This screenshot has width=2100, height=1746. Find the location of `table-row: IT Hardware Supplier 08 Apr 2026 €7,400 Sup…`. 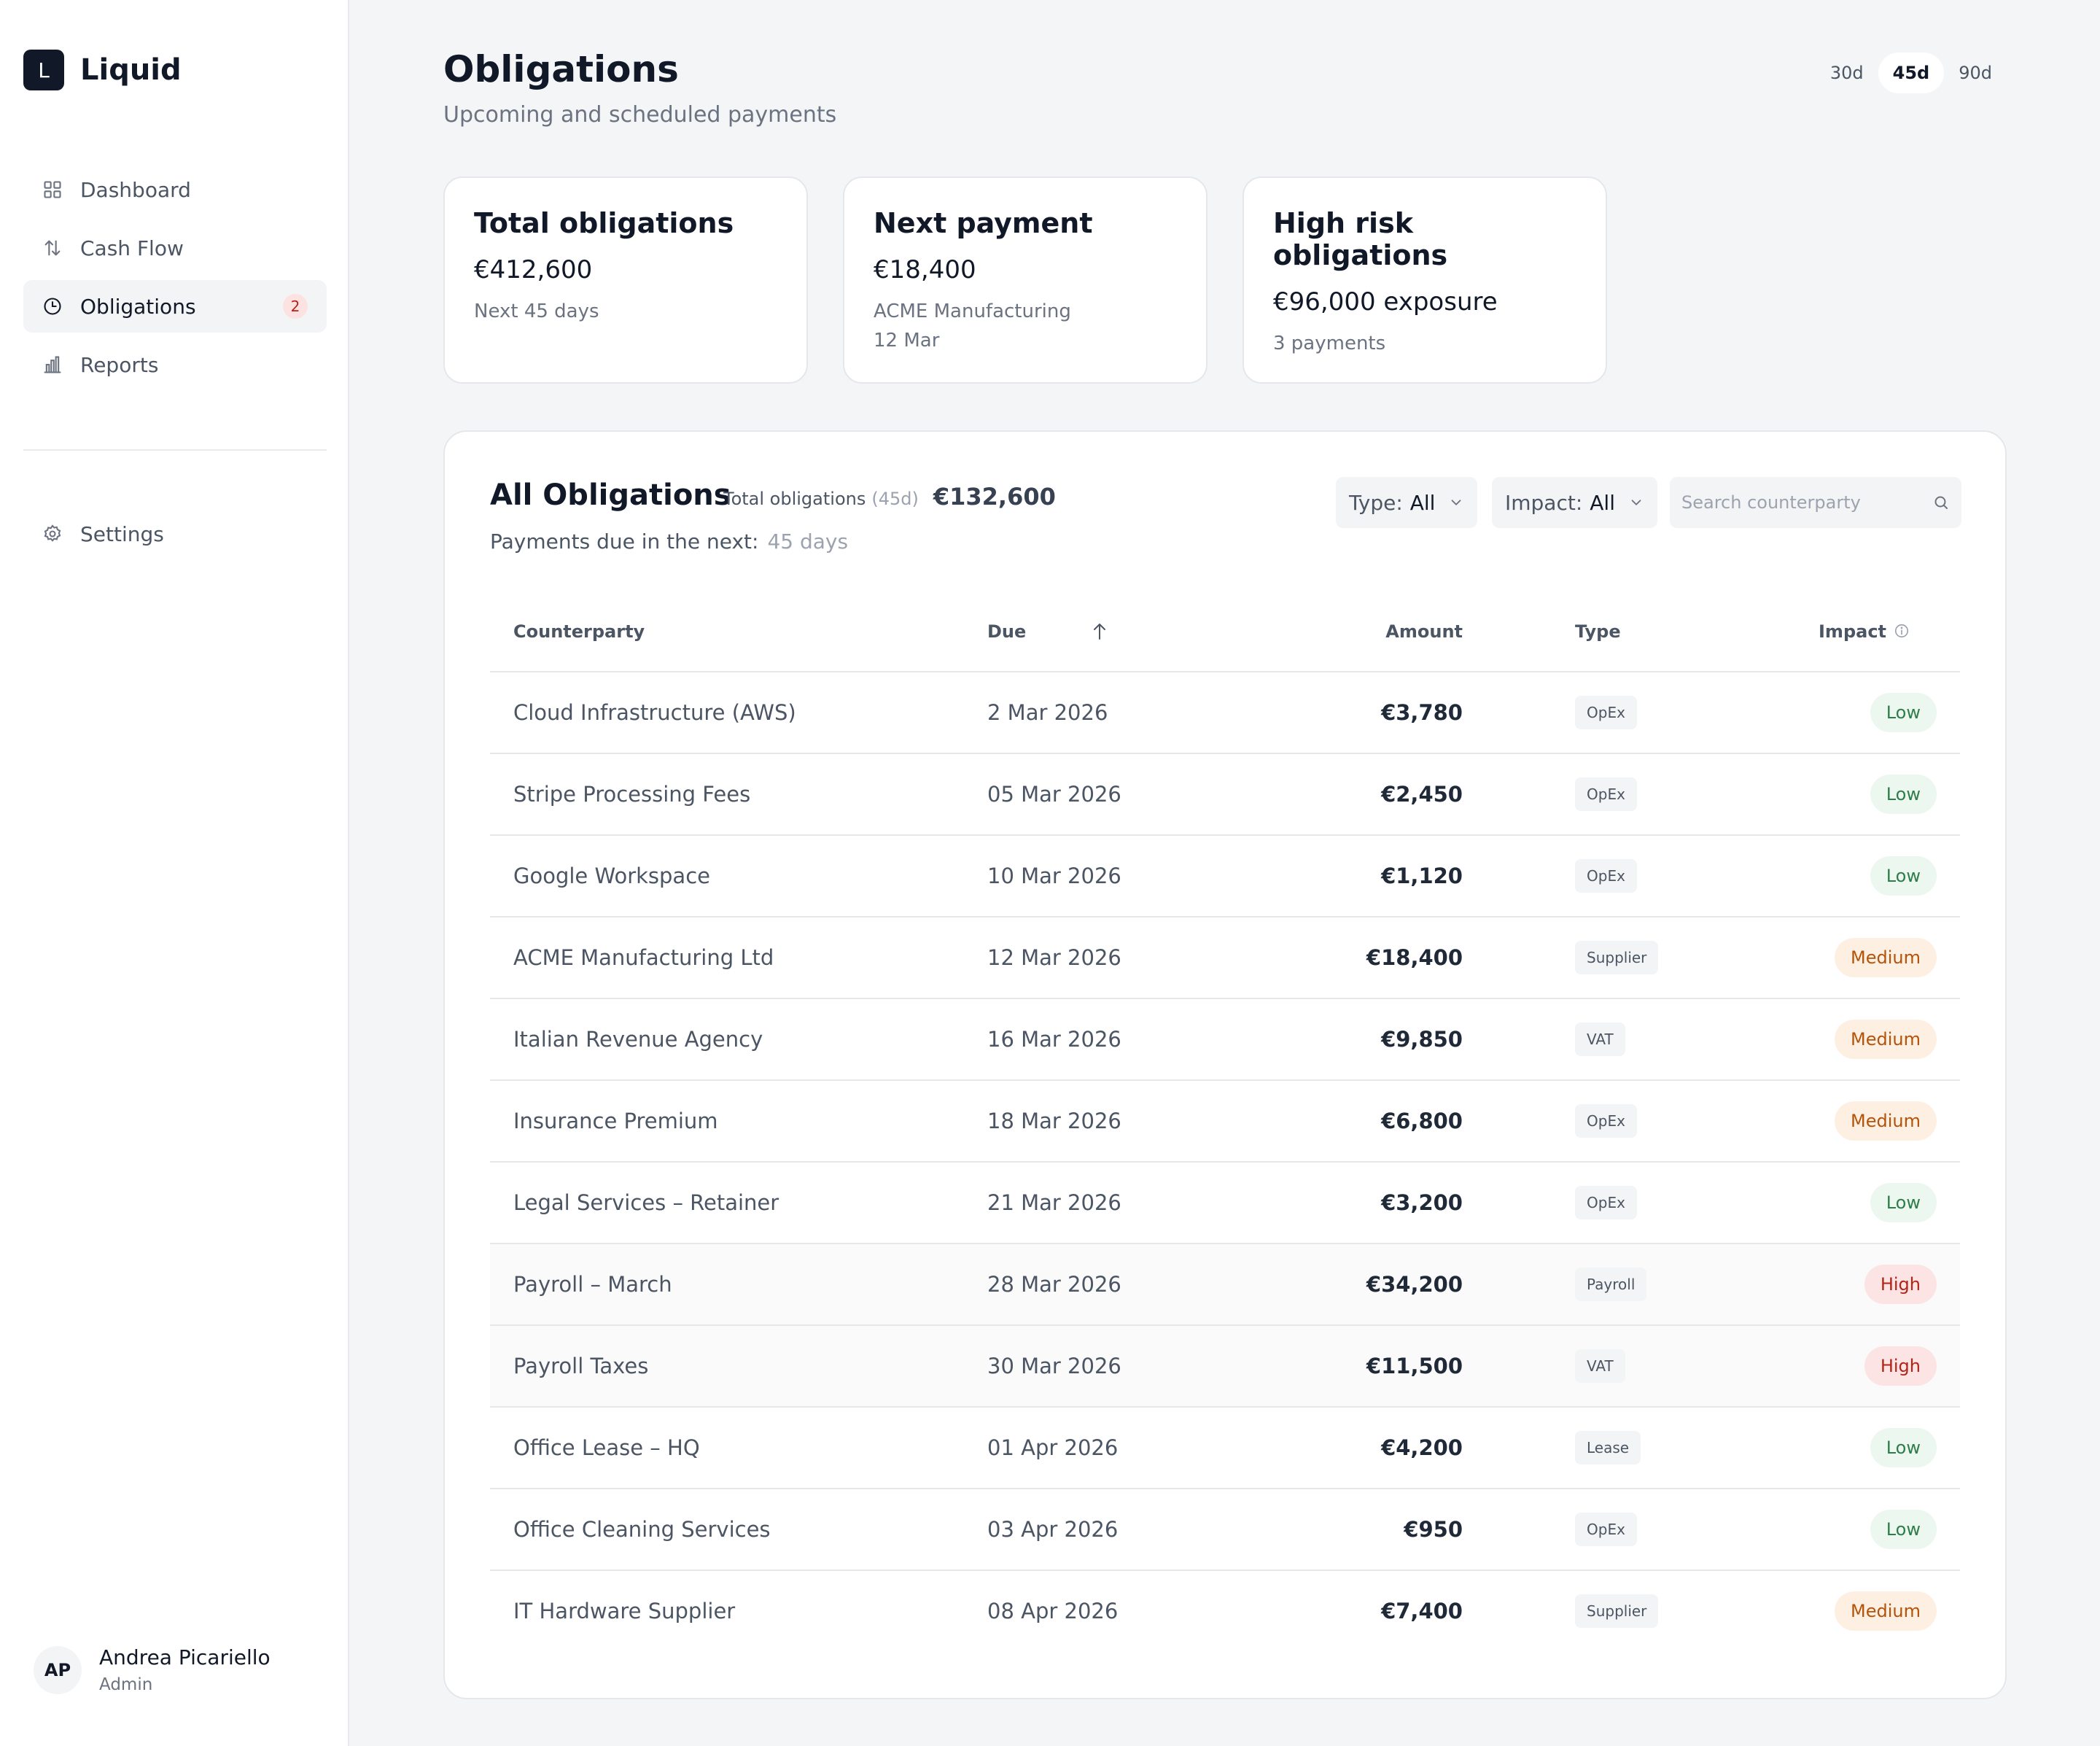

table-row: IT Hardware Supplier 08 Apr 2026 €7,400 Sup… is located at coordinates (1225, 1612).